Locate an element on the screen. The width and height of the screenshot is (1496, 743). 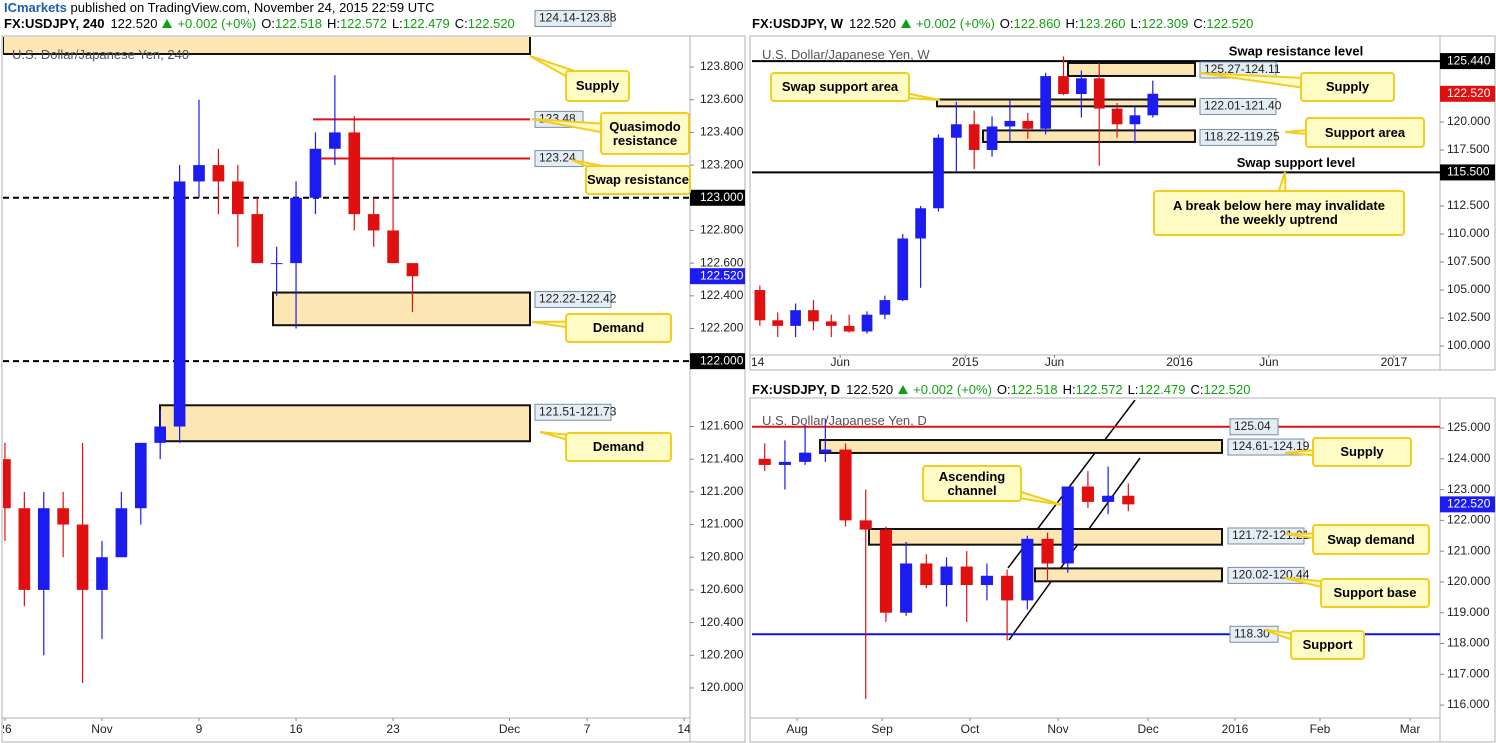
ohlc: L:122.309 is located at coordinates (1160, 23).